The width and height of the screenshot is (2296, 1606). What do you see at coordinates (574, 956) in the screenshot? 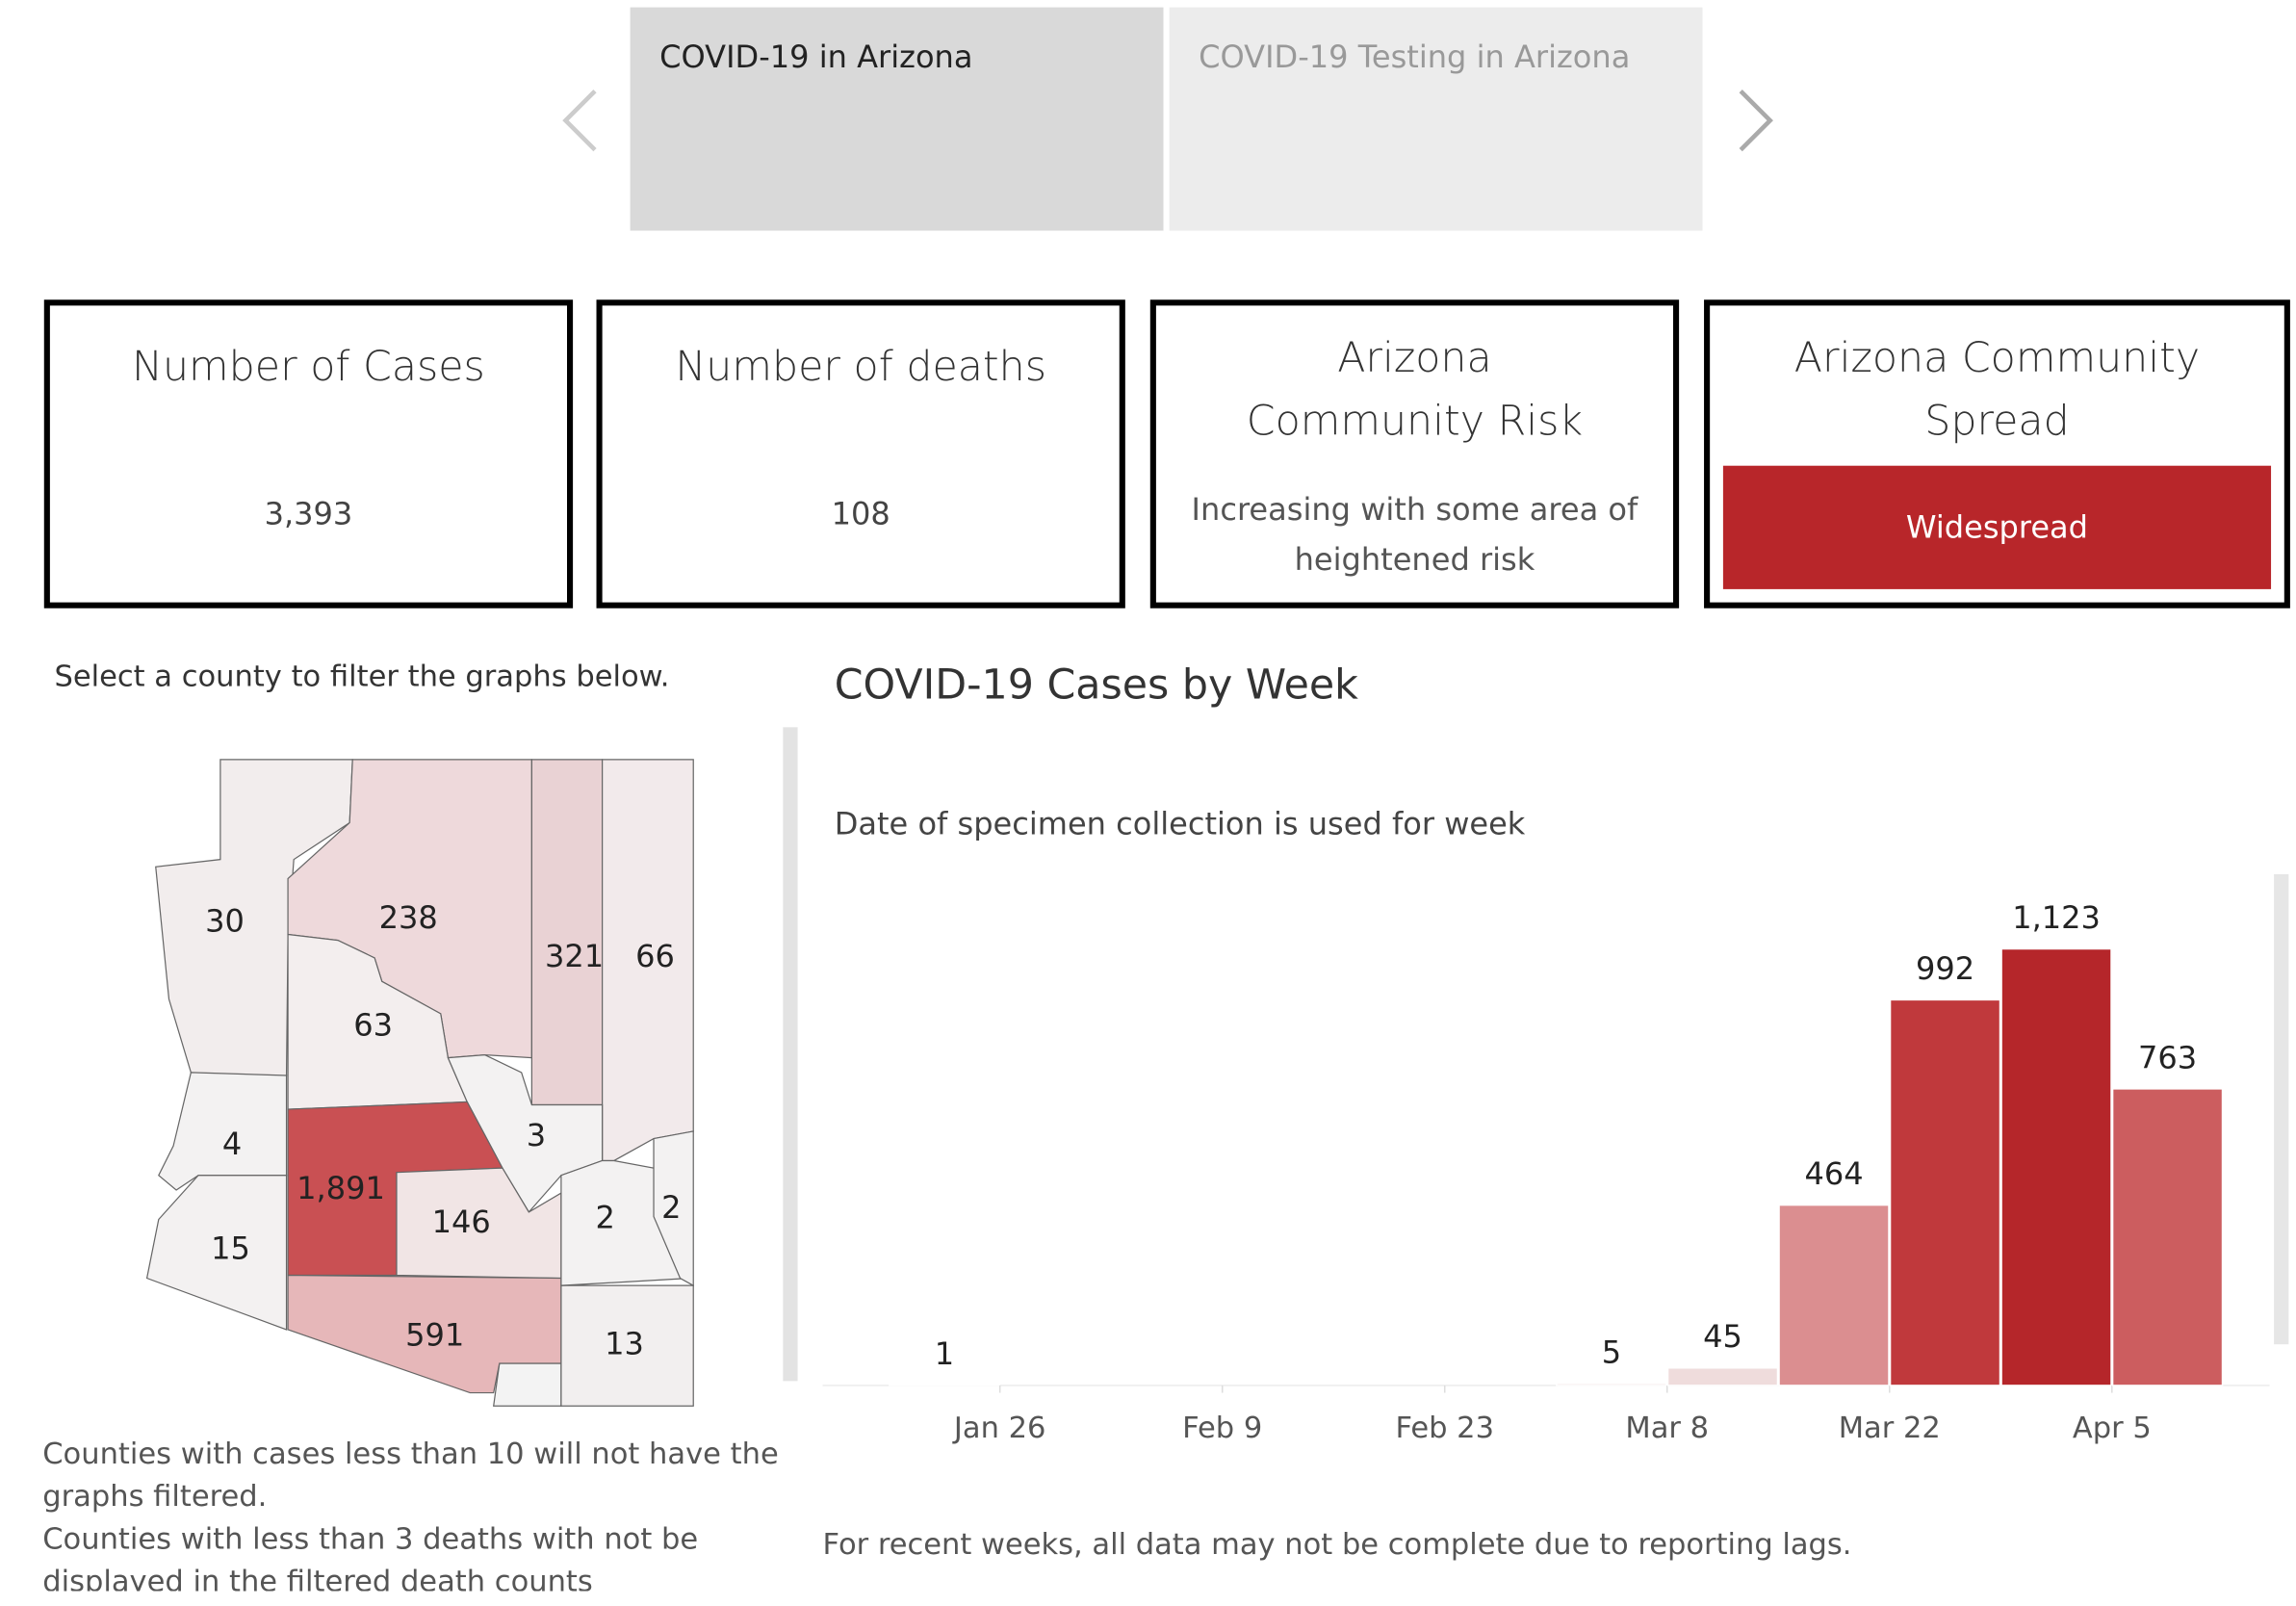
I see `county-label: 321` at bounding box center [574, 956].